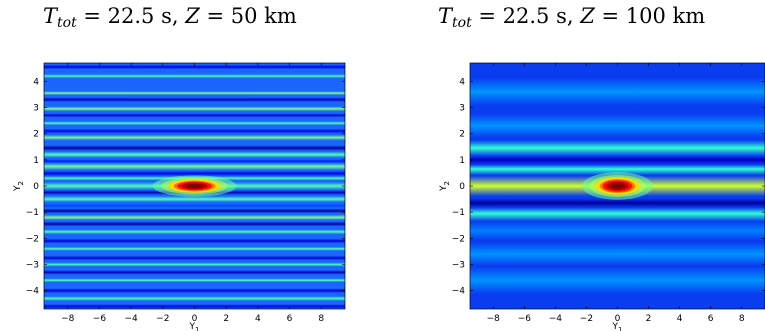 The width and height of the screenshot is (765, 331). I want to click on chart-title-left: Ttot = 22.5 s, Z = 50 km, so click(170, 17).